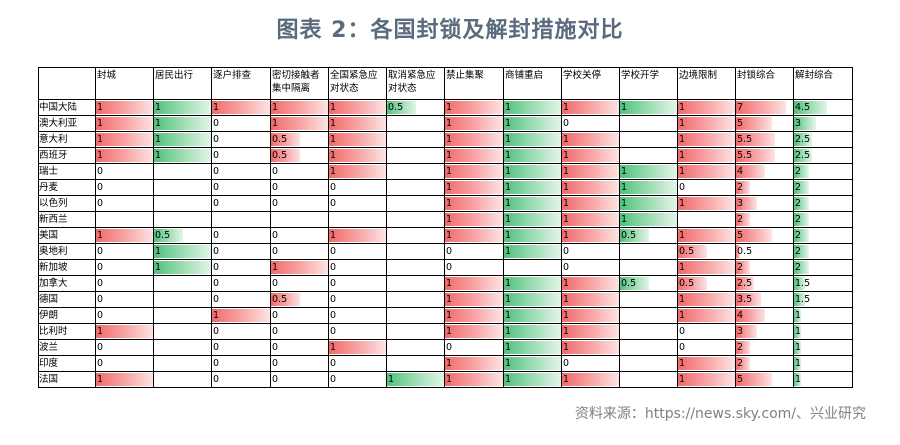 This screenshot has width=900, height=445. What do you see at coordinates (823, 283) in the screenshot?
I see `value-cell: 1.5` at bounding box center [823, 283].